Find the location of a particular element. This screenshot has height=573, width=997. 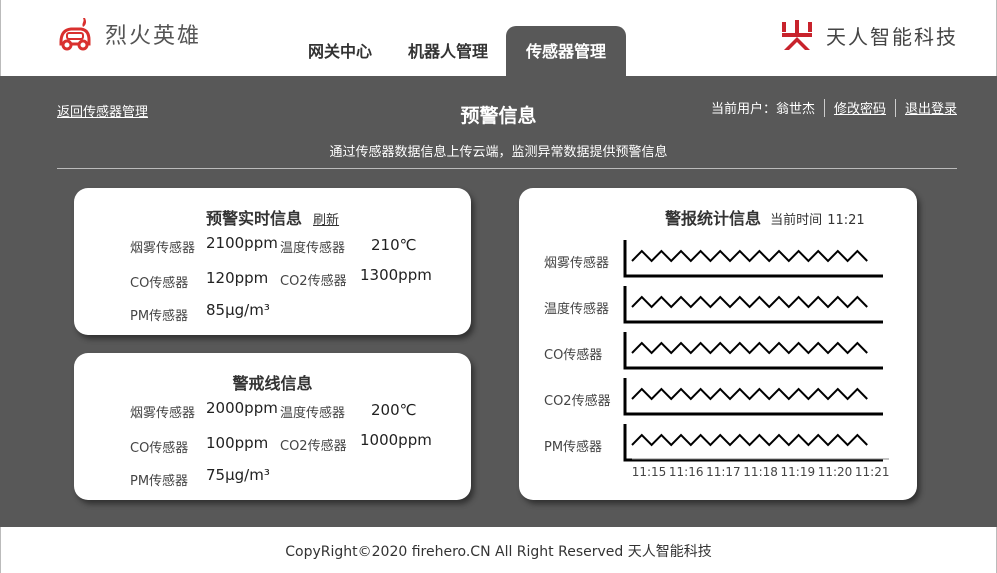

time-tick-label: 11:19 is located at coordinates (798, 472).